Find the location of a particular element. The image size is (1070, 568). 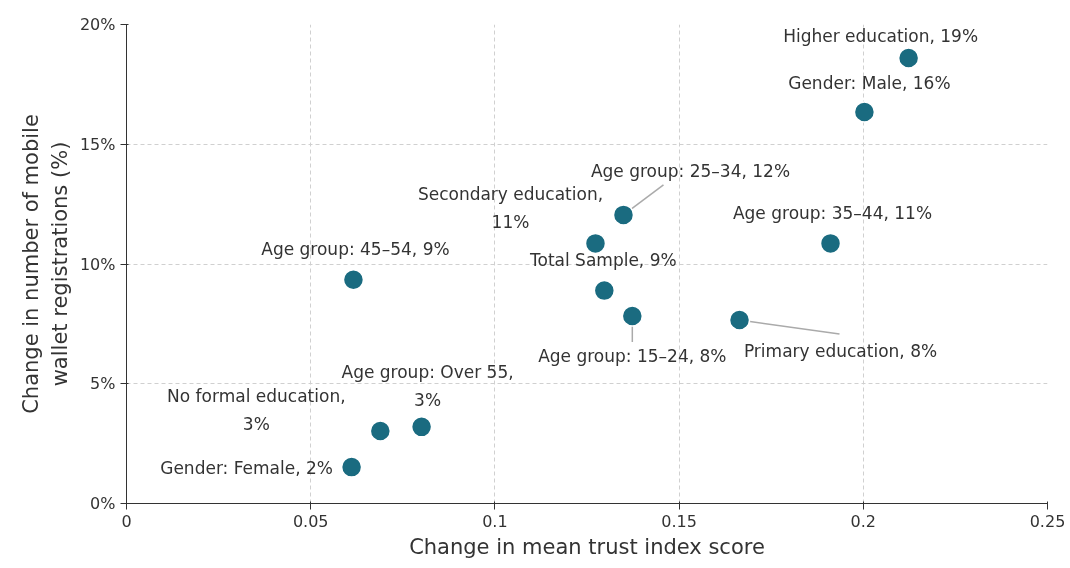

y-axis-title: Change in number of mobile wallet registrations (%) is located at coordinates (45, 264).